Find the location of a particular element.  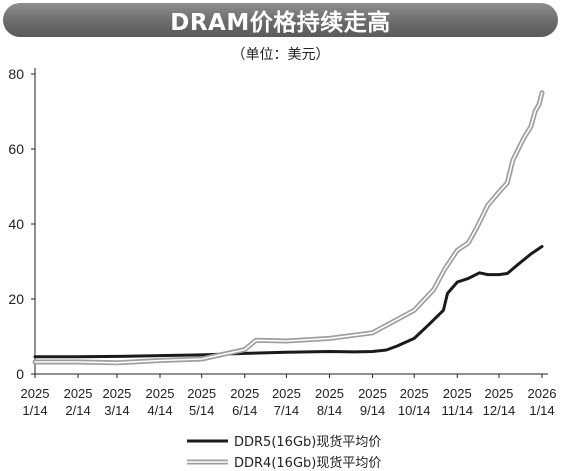

x-tick-label-date: 3/14 is located at coordinates (116, 410).